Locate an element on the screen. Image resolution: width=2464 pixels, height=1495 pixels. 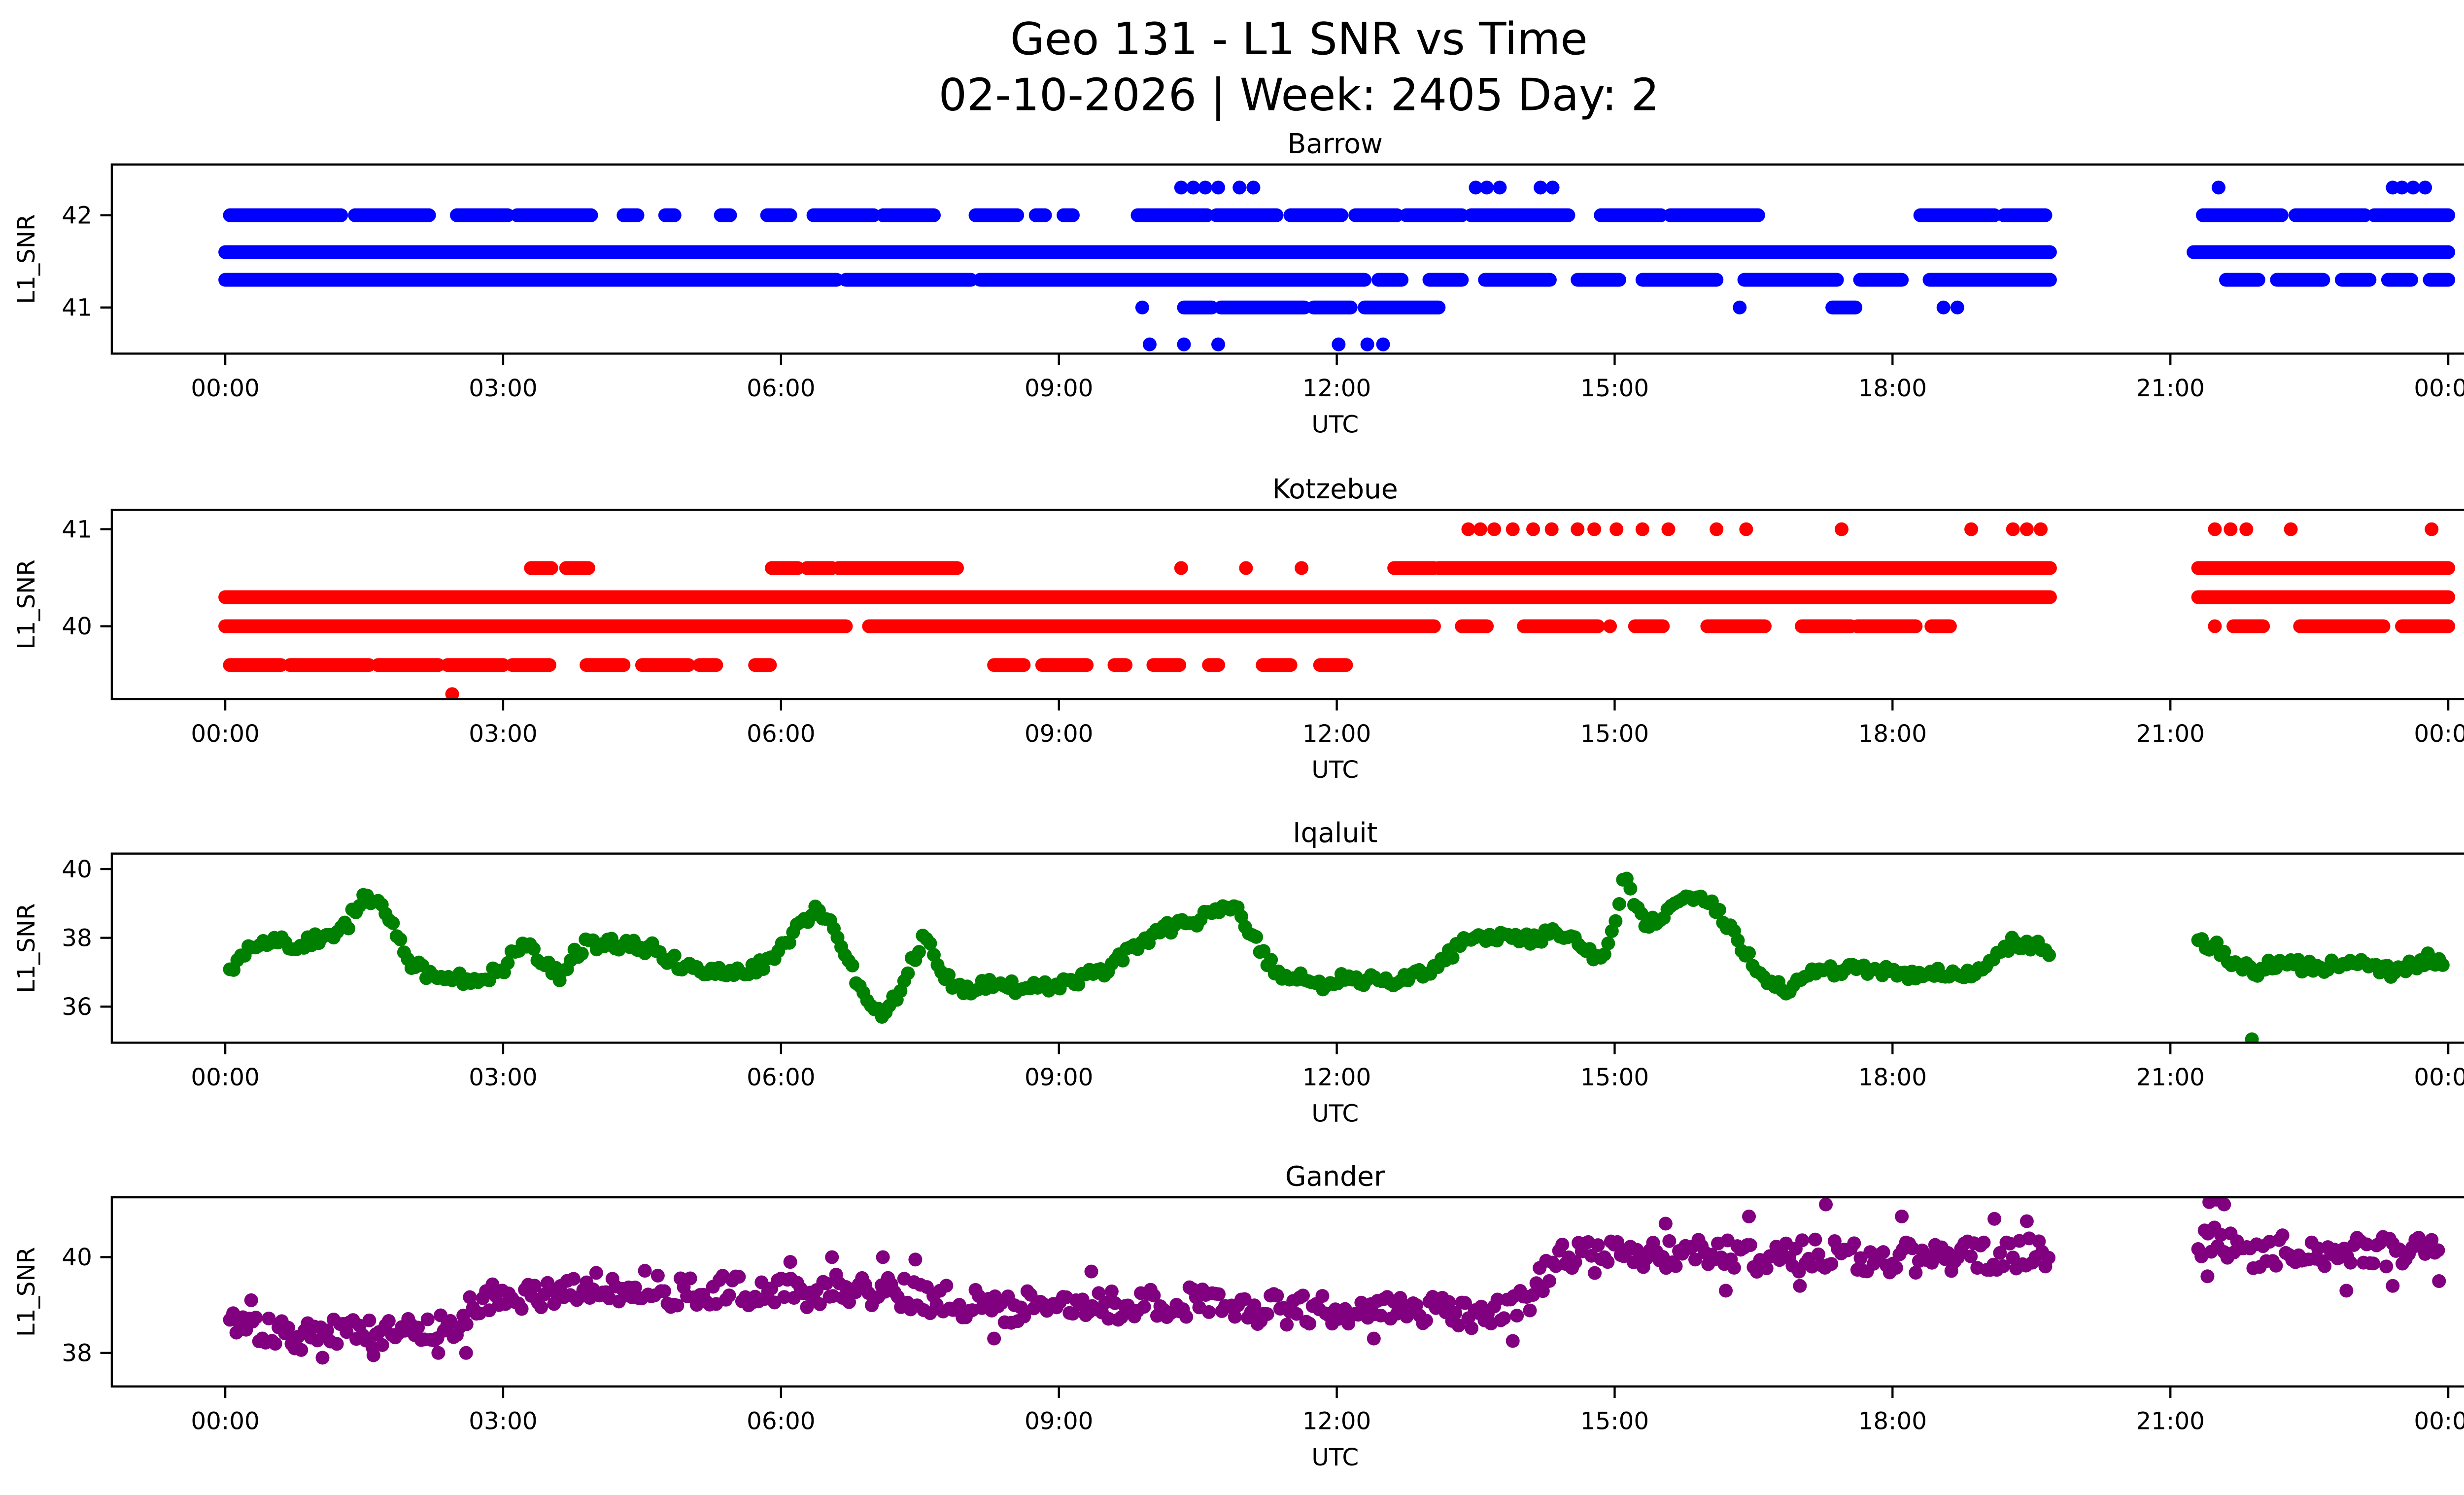
y-tick-label: 41 is located at coordinates (77, 307).